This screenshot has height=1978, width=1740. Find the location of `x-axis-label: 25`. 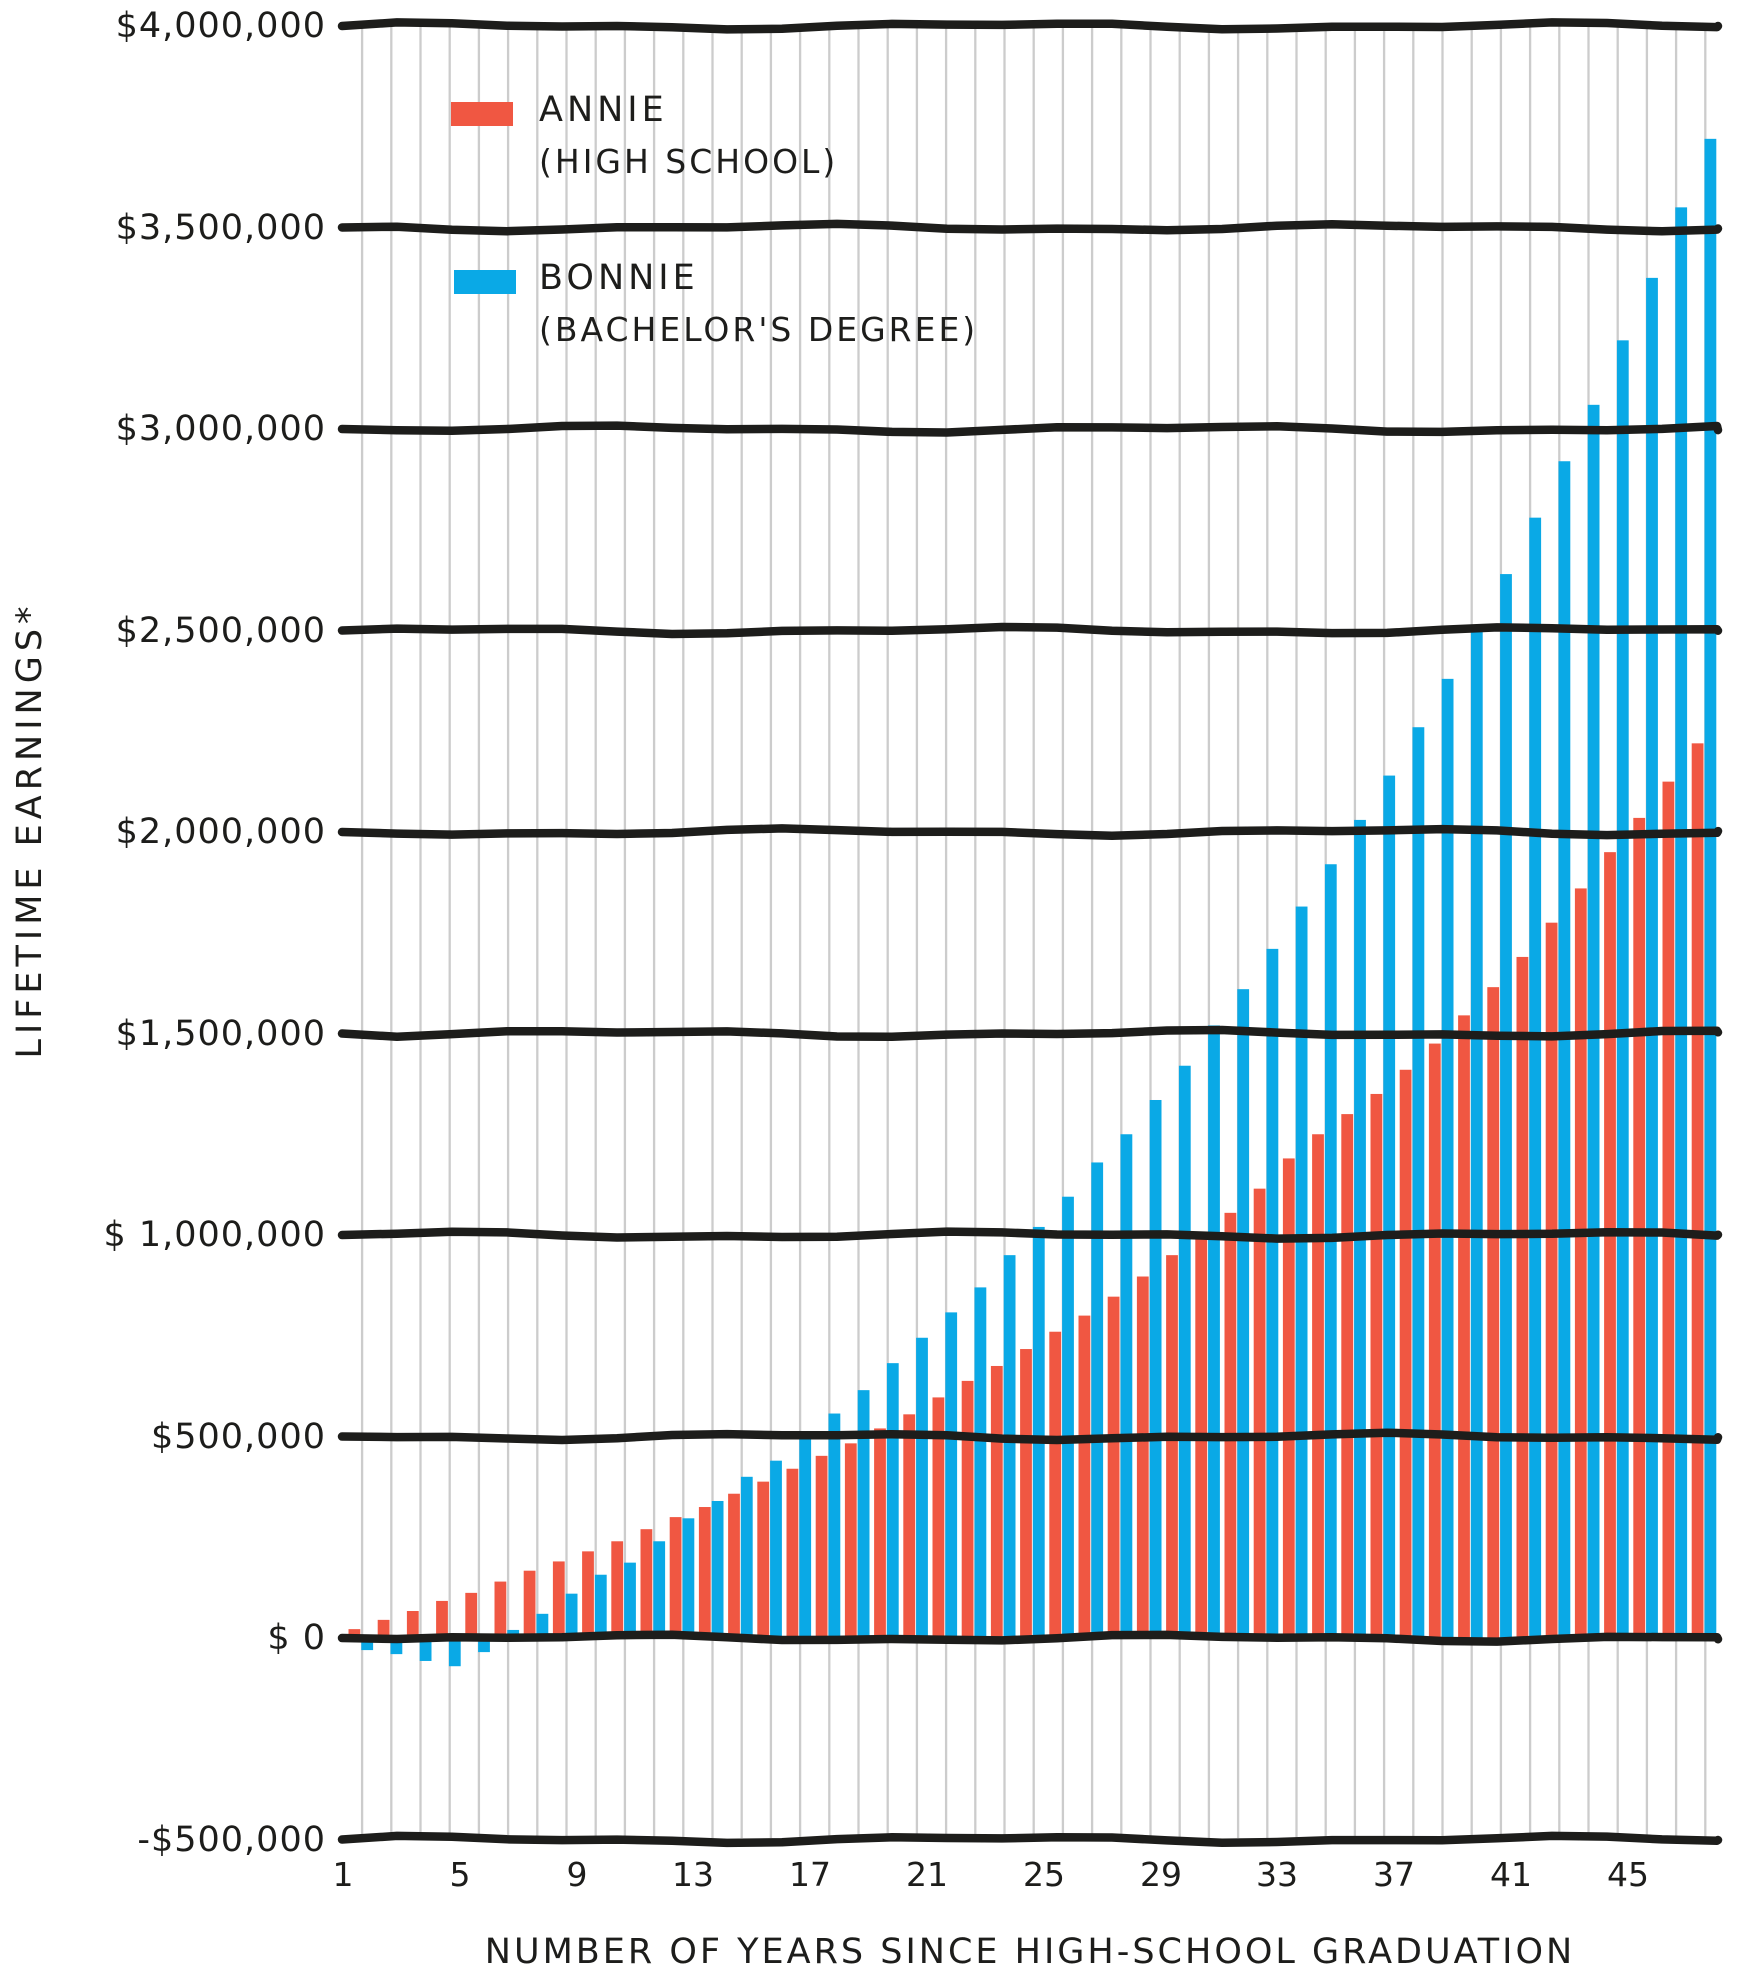

x-axis-label: 25 is located at coordinates (1044, 1874).